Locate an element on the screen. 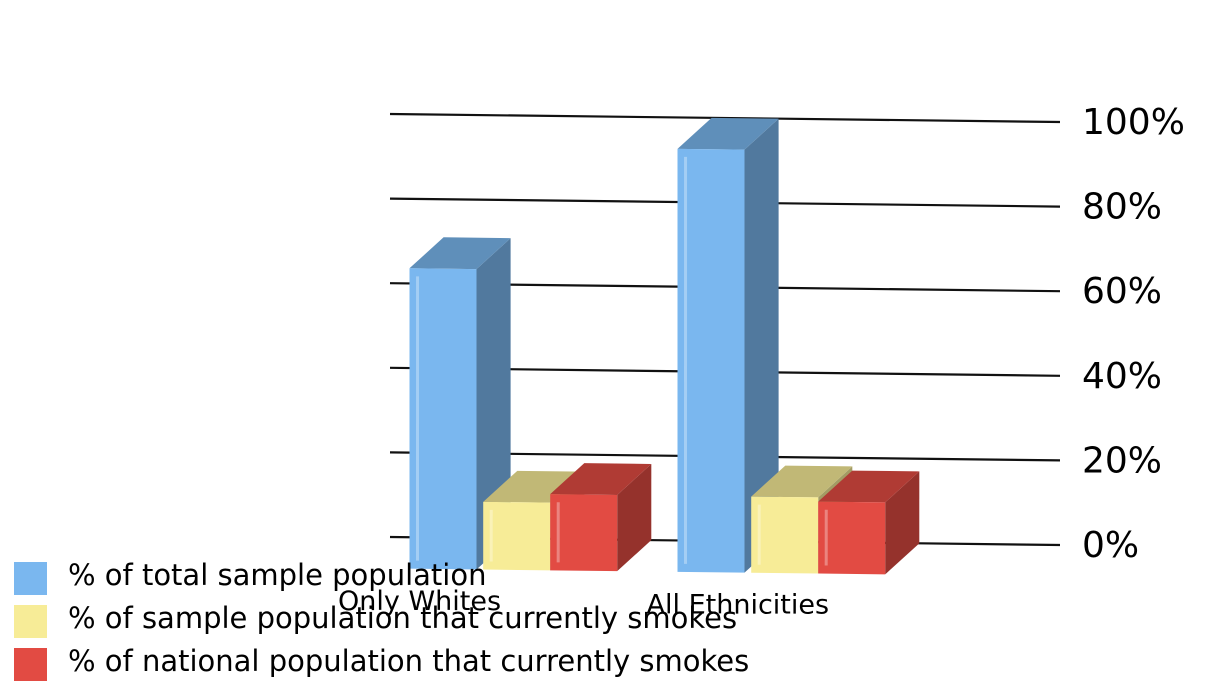  y-tick-labels: 0% 20% 40% 60% 80% 100% is located at coordinates (1133, 334).